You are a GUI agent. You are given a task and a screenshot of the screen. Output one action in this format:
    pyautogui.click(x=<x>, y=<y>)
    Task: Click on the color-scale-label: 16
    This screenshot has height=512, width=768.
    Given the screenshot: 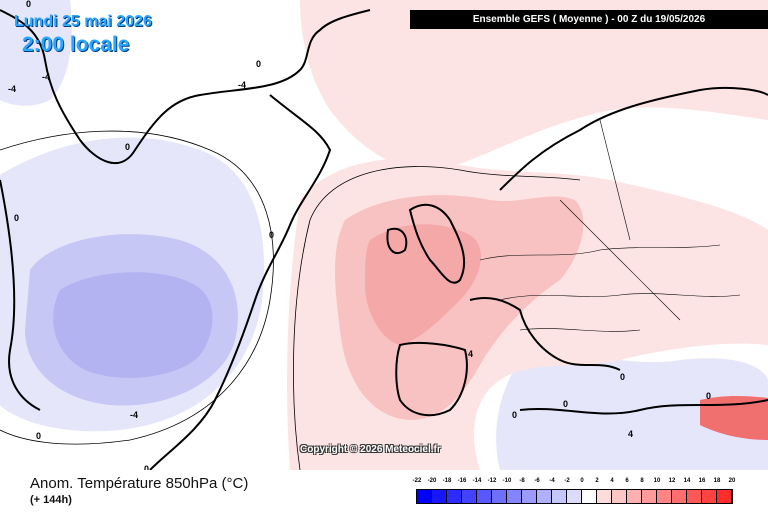 What is the action you would take?
    pyautogui.click(x=702, y=481)
    